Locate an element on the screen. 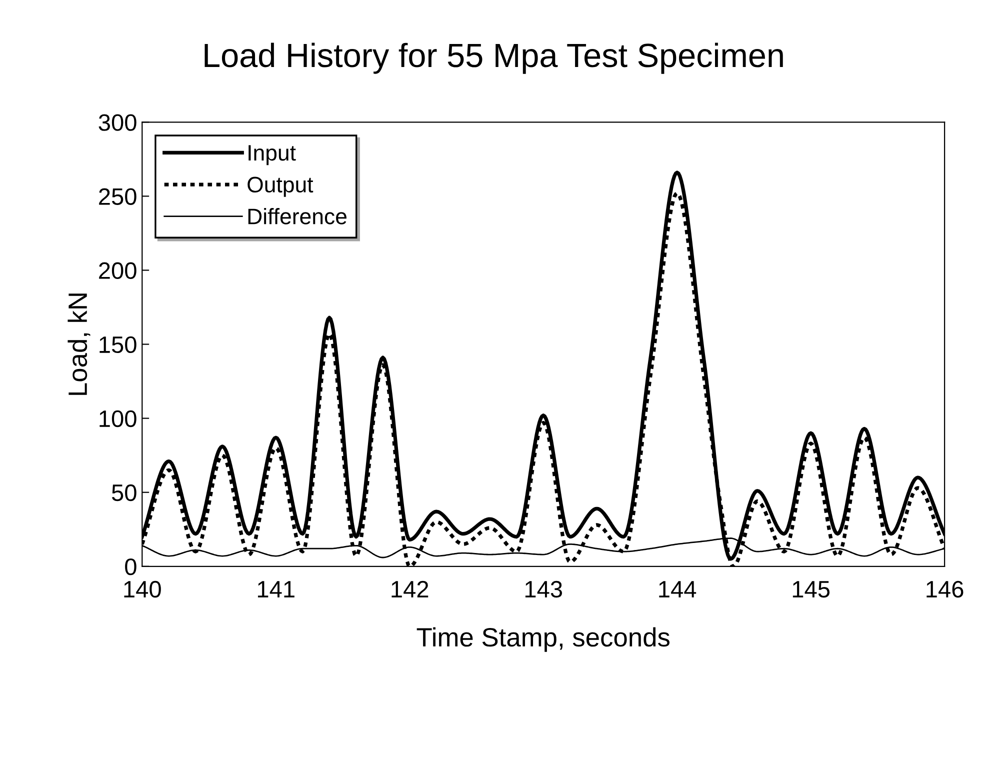 Image resolution: width=987 pixels, height=778 pixels. y-axis-title: Load, kN is located at coordinates (79, 344).